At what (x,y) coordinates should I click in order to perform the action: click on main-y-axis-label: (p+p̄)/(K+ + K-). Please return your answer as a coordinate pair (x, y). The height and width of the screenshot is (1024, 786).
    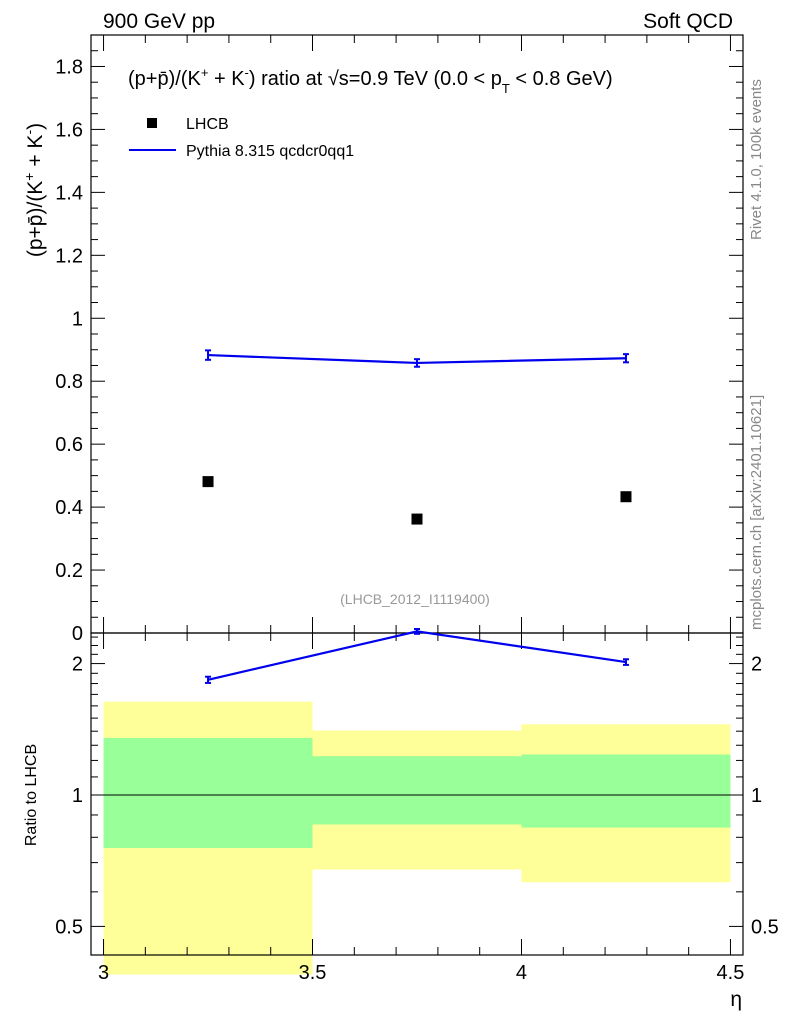
    Looking at the image, I should click on (34, 190).